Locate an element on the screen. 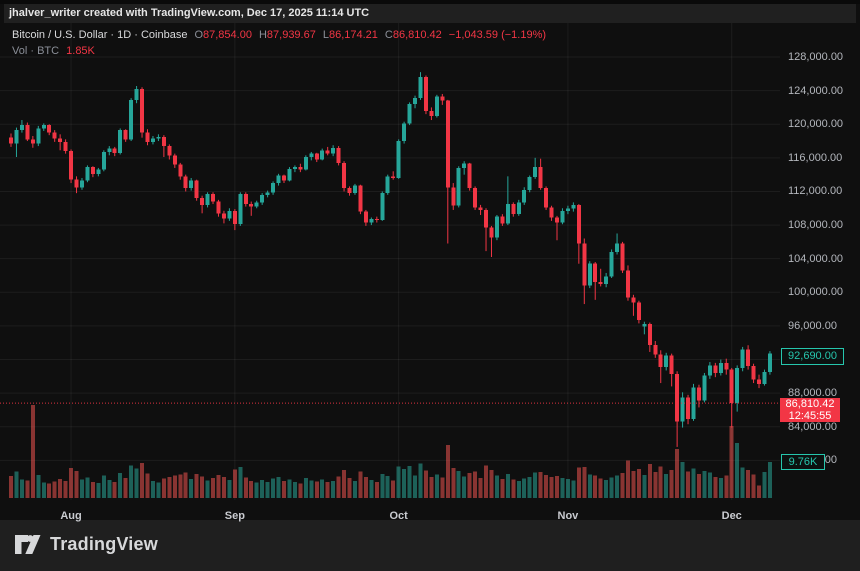  last-volume-label: 9.76K is located at coordinates (803, 462).